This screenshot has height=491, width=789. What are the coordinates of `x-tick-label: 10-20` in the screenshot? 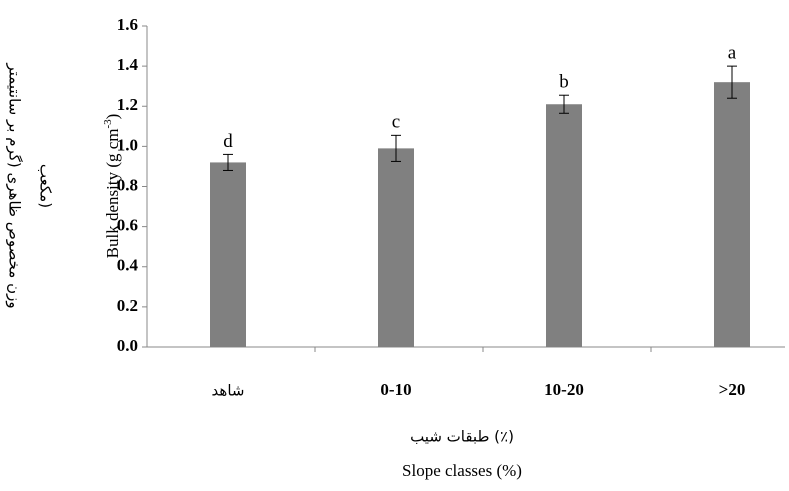 It's located at (564, 389).